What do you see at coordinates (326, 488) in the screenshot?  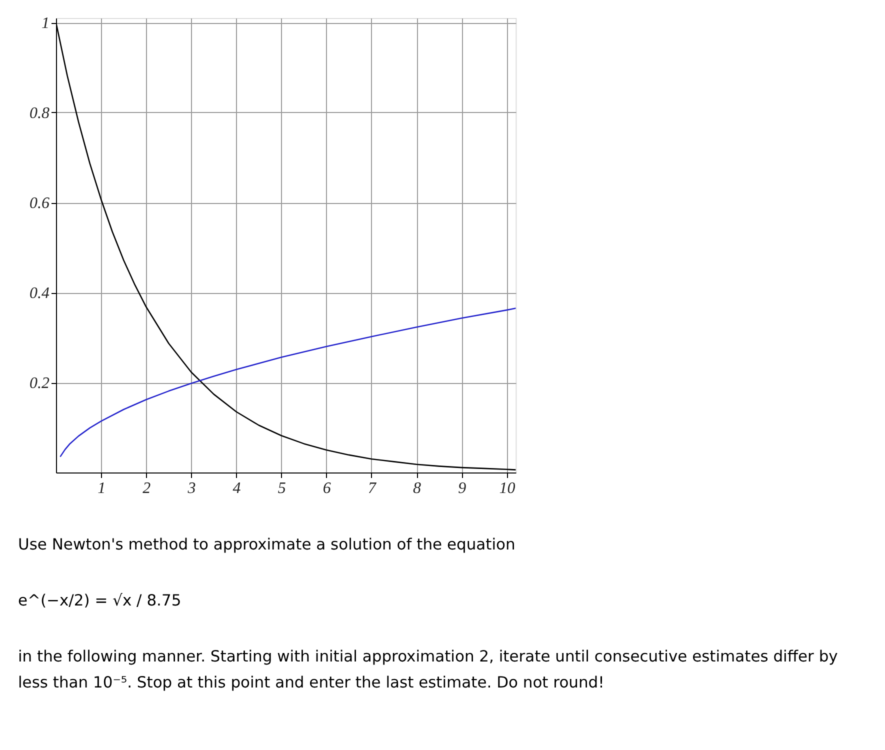 I see `x-tick-label: 6` at bounding box center [326, 488].